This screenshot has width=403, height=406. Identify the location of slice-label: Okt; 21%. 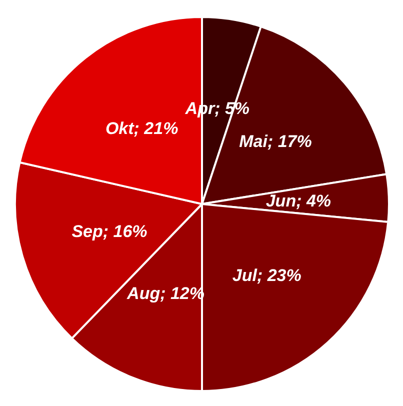
(141, 128).